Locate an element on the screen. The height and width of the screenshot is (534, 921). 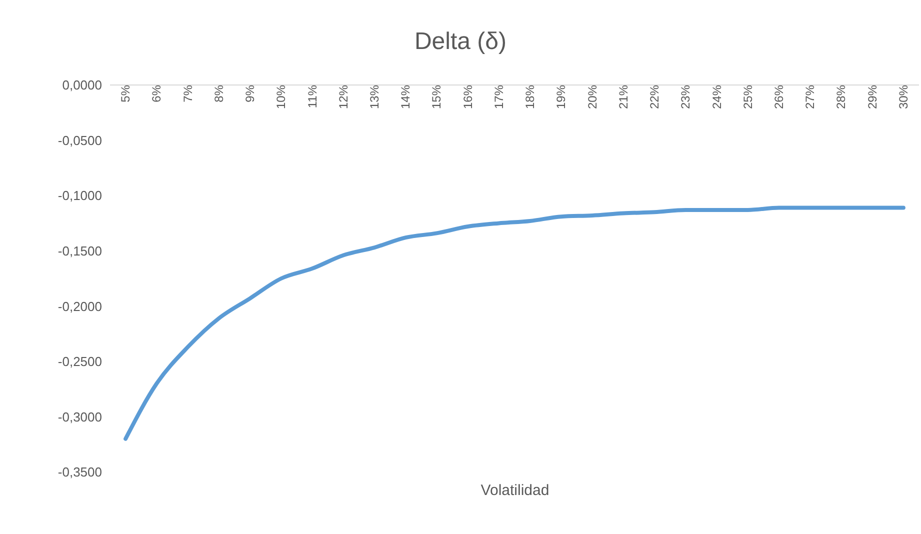
y-tick-label: -0,2000 is located at coordinates (80, 306).